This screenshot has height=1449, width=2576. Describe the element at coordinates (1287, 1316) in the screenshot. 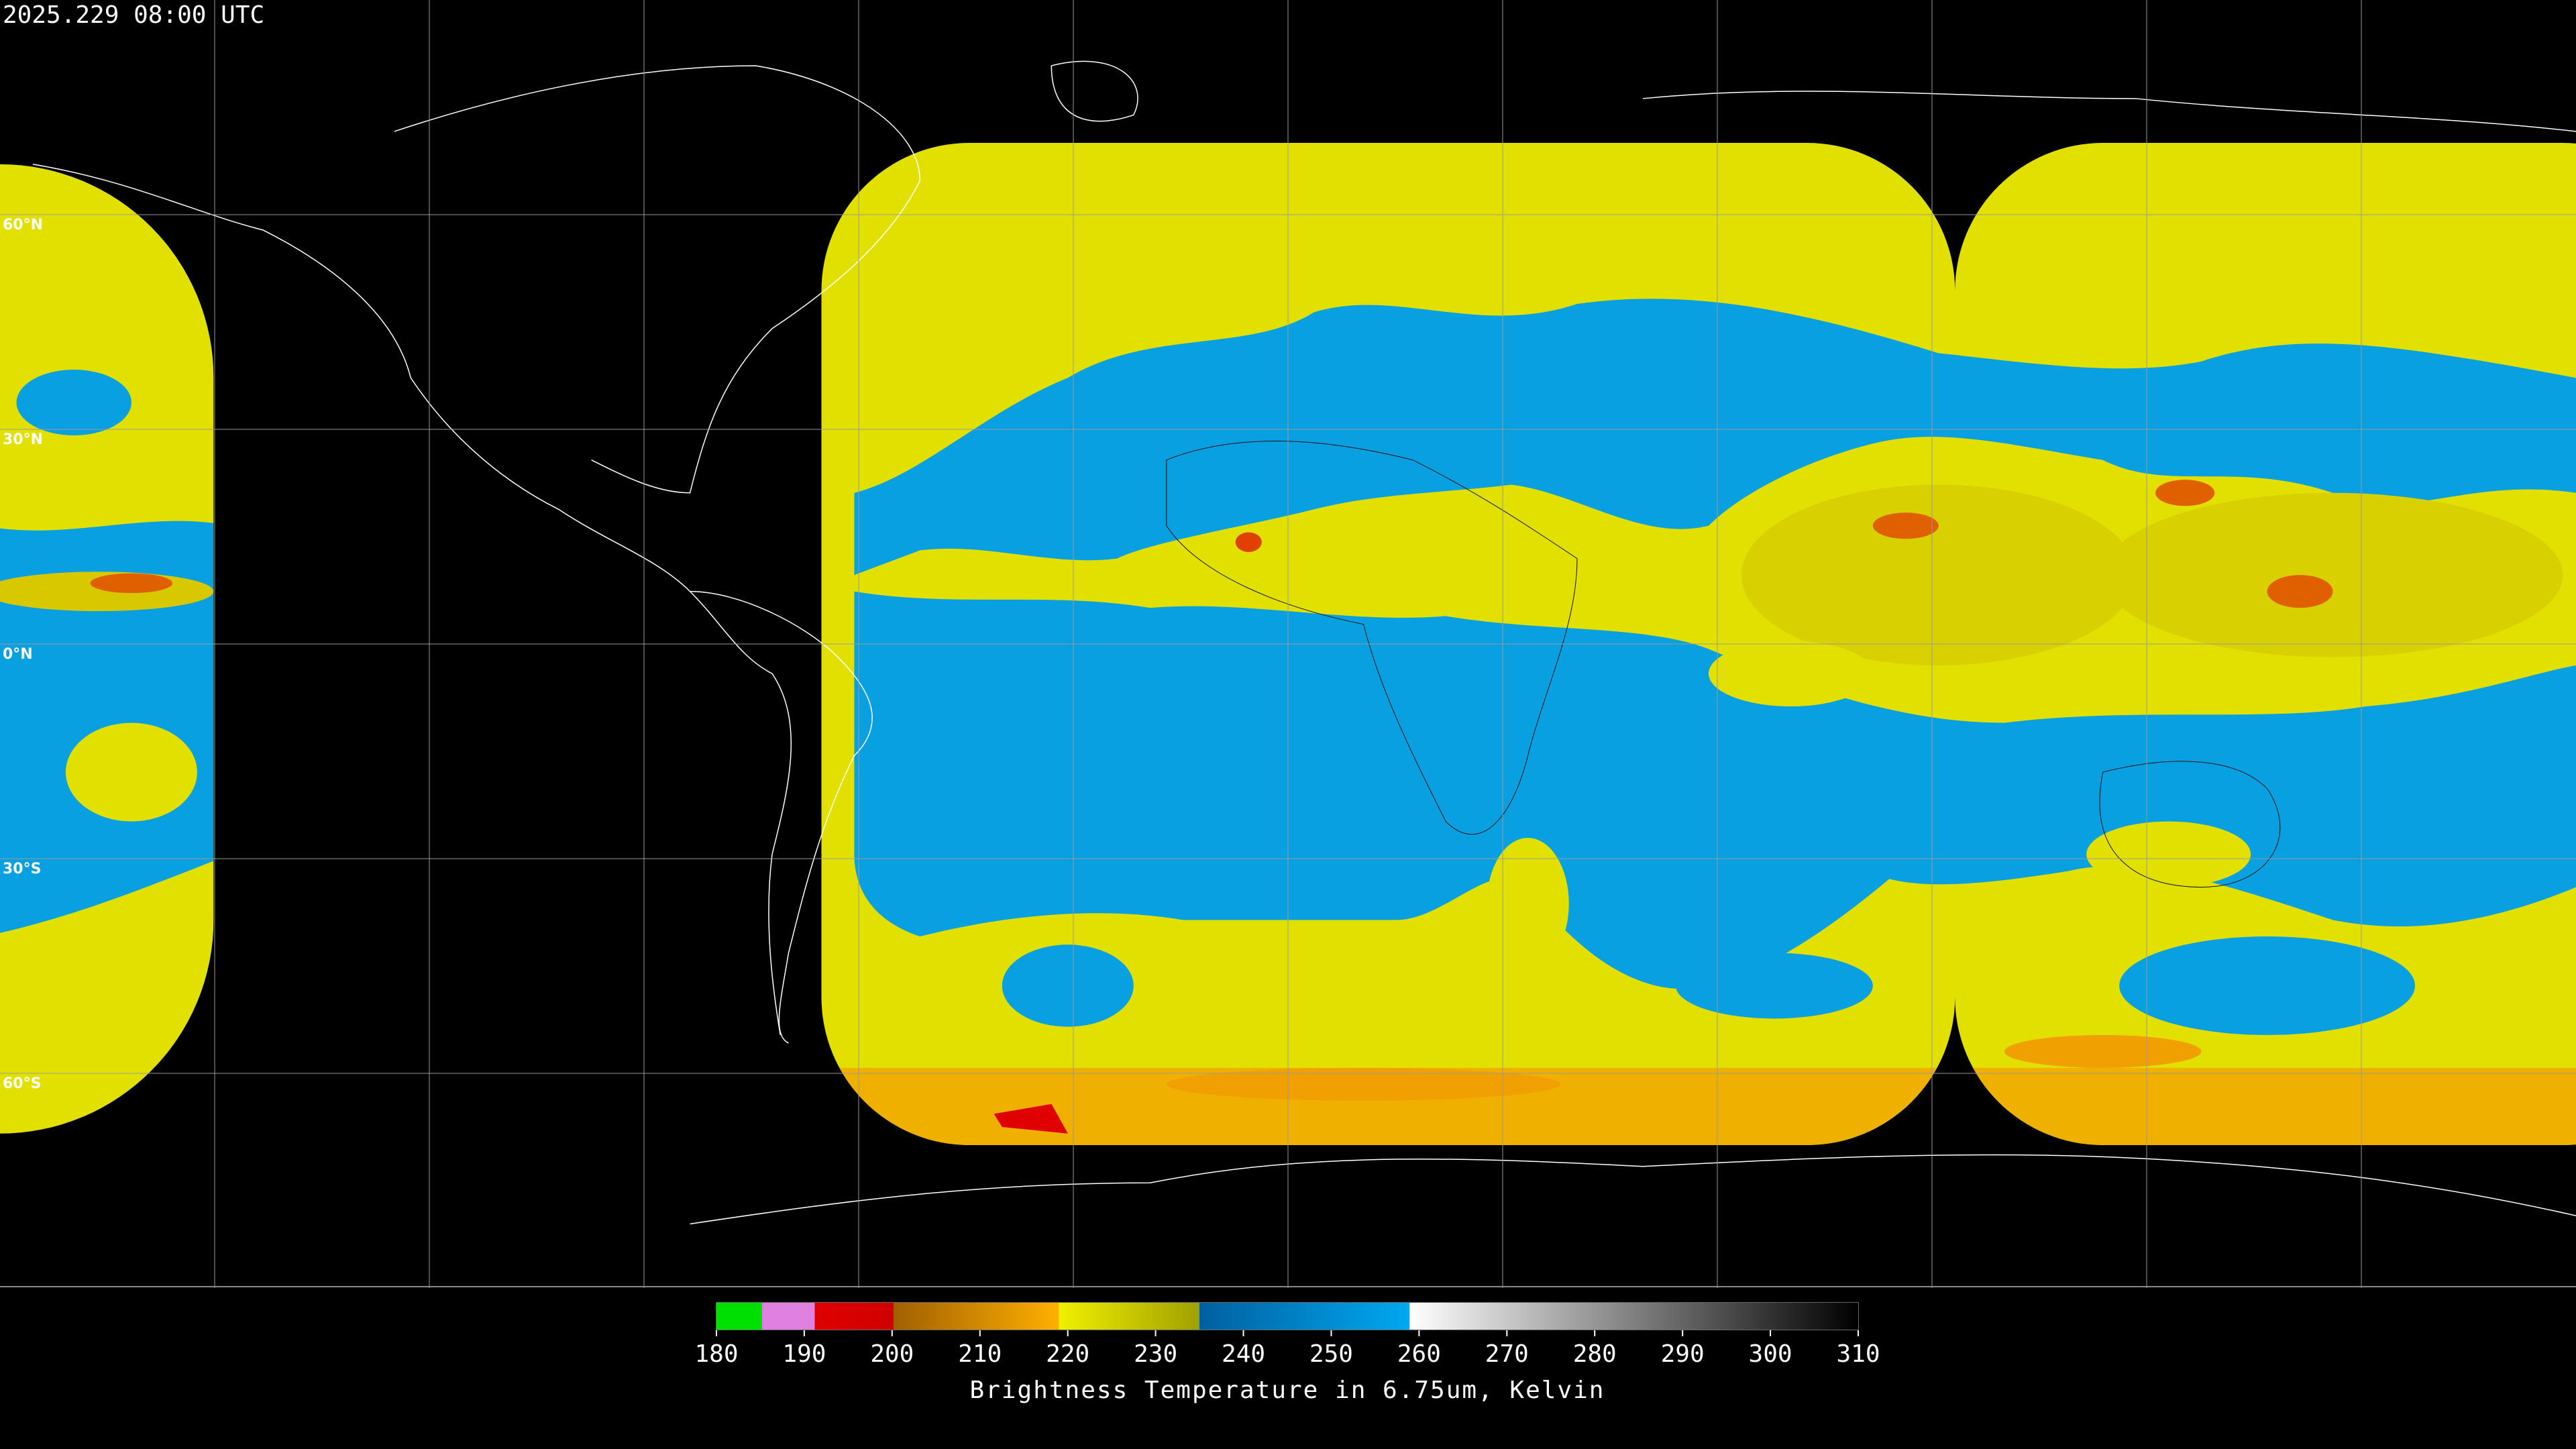

I see `colorbar` at that location.